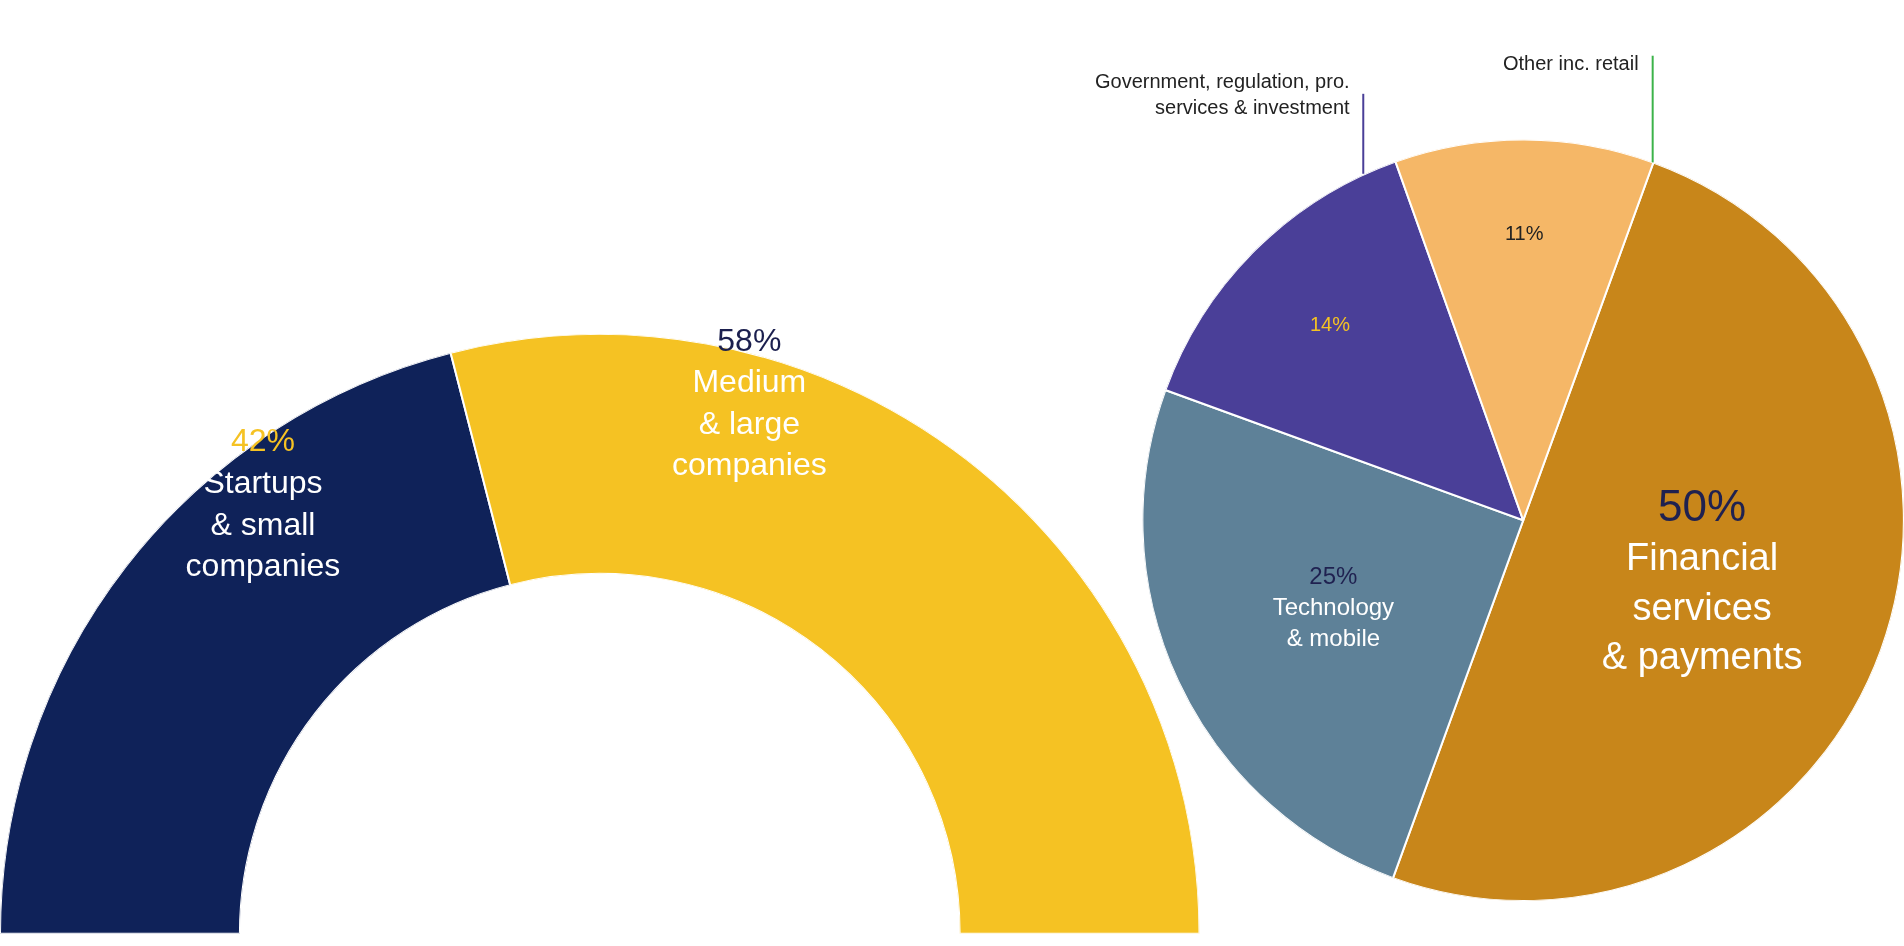 The width and height of the screenshot is (1904, 946). Describe the element at coordinates (1223, 94) in the screenshot. I see `slice-label: Government, regulation, pro. services & investment` at that location.